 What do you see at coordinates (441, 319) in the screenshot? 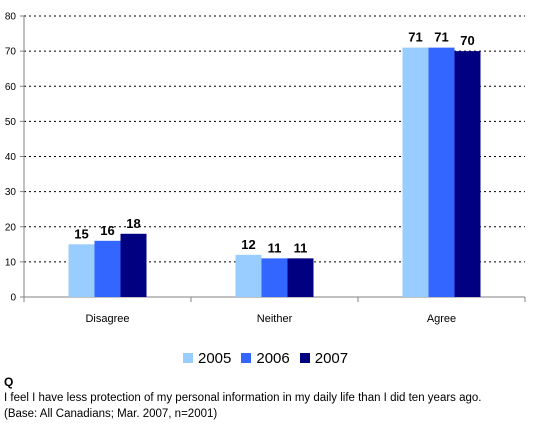
I see `category-label: Agree` at bounding box center [441, 319].